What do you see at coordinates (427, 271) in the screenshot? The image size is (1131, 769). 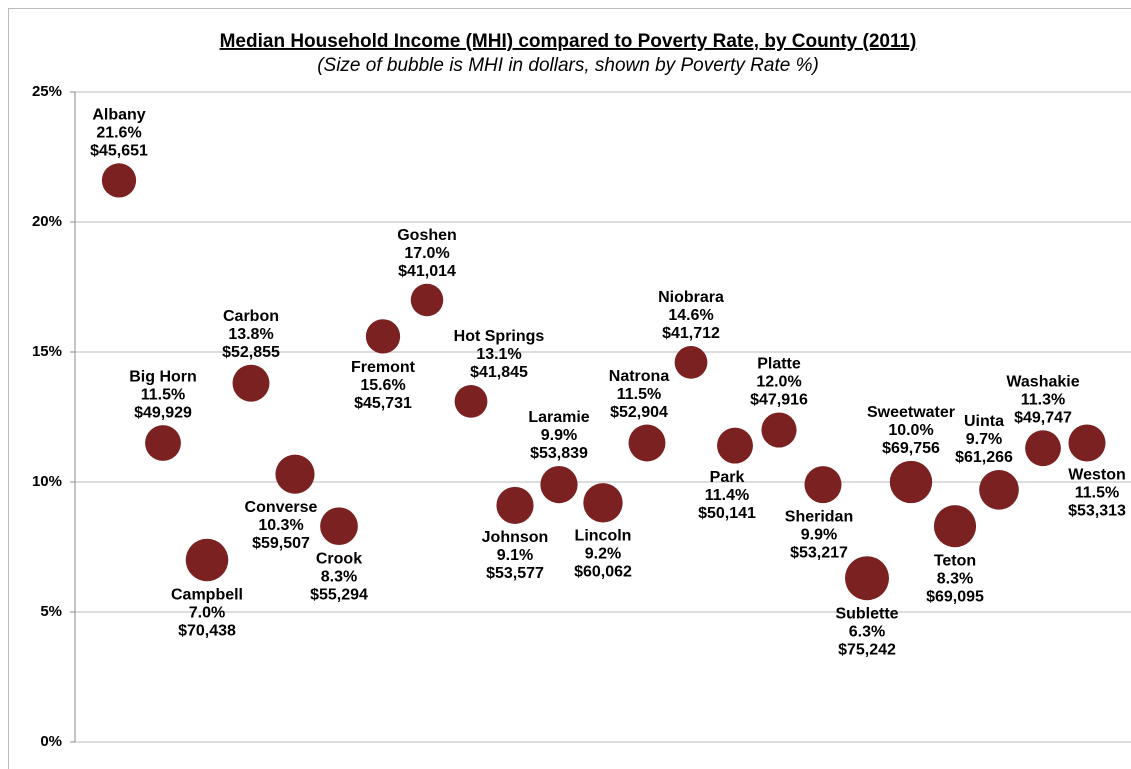 I see `bubble-label-income: $41,014` at bounding box center [427, 271].